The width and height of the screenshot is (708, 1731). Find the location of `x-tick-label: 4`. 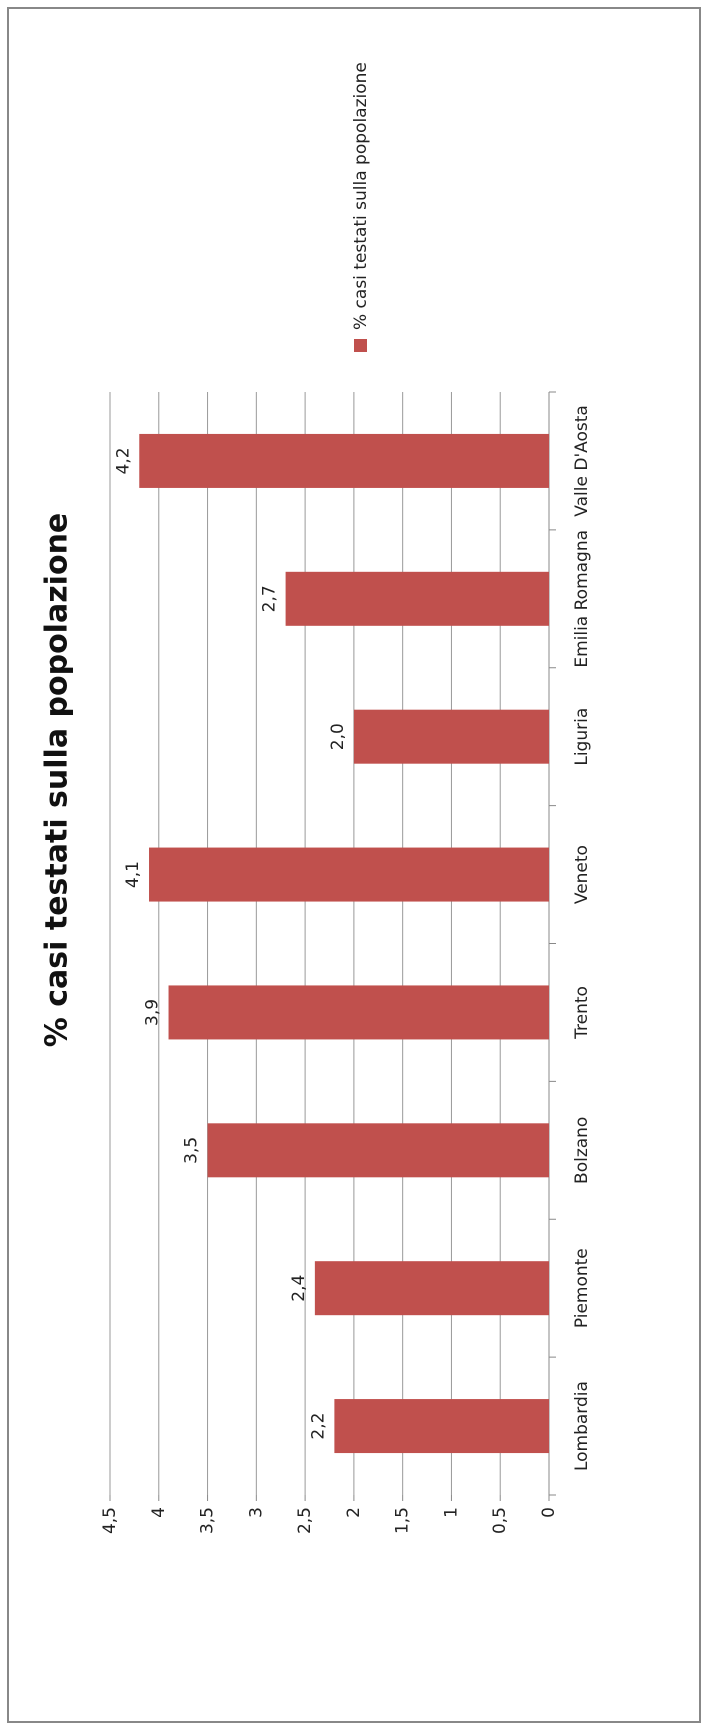

x-tick-label: 4 is located at coordinates (159, 1512).